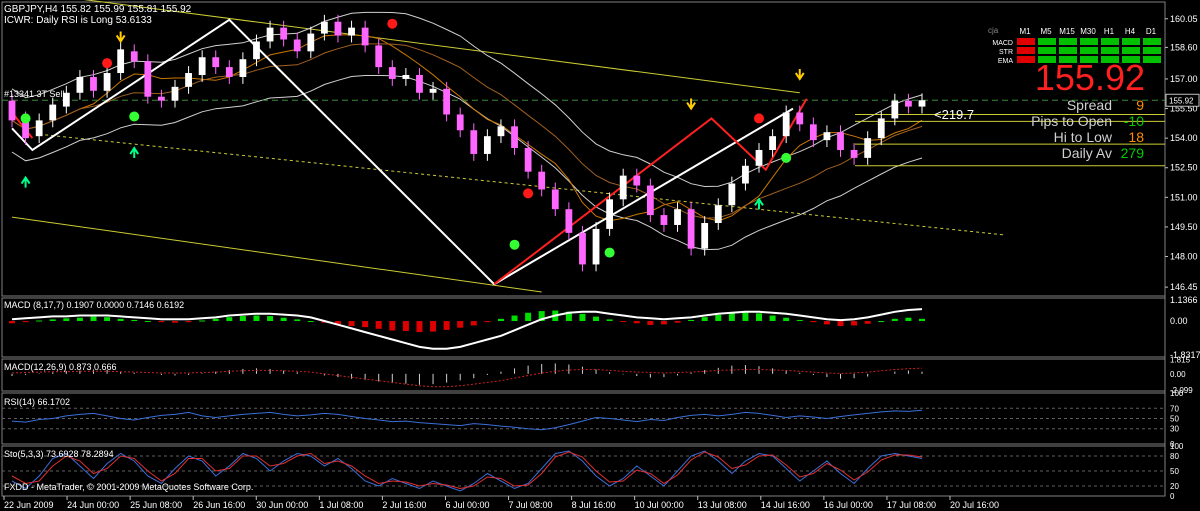  What do you see at coordinates (37, 402) in the screenshot?
I see `rsi-title: RSI(14) 66.1702` at bounding box center [37, 402].